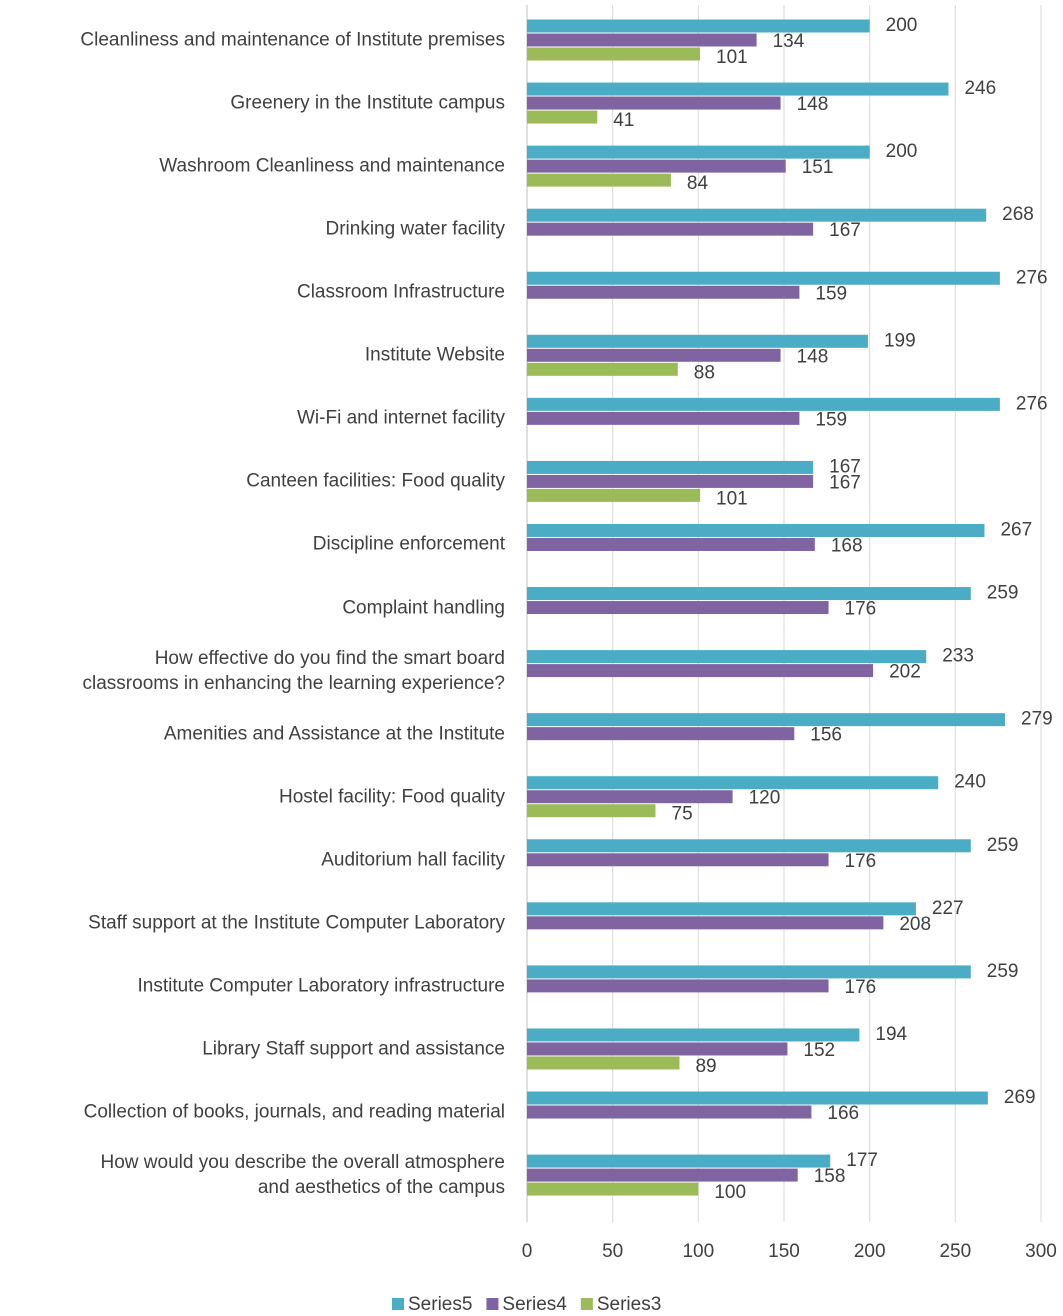  What do you see at coordinates (434, 355) in the screenshot?
I see `category-label: Institute Website` at bounding box center [434, 355].